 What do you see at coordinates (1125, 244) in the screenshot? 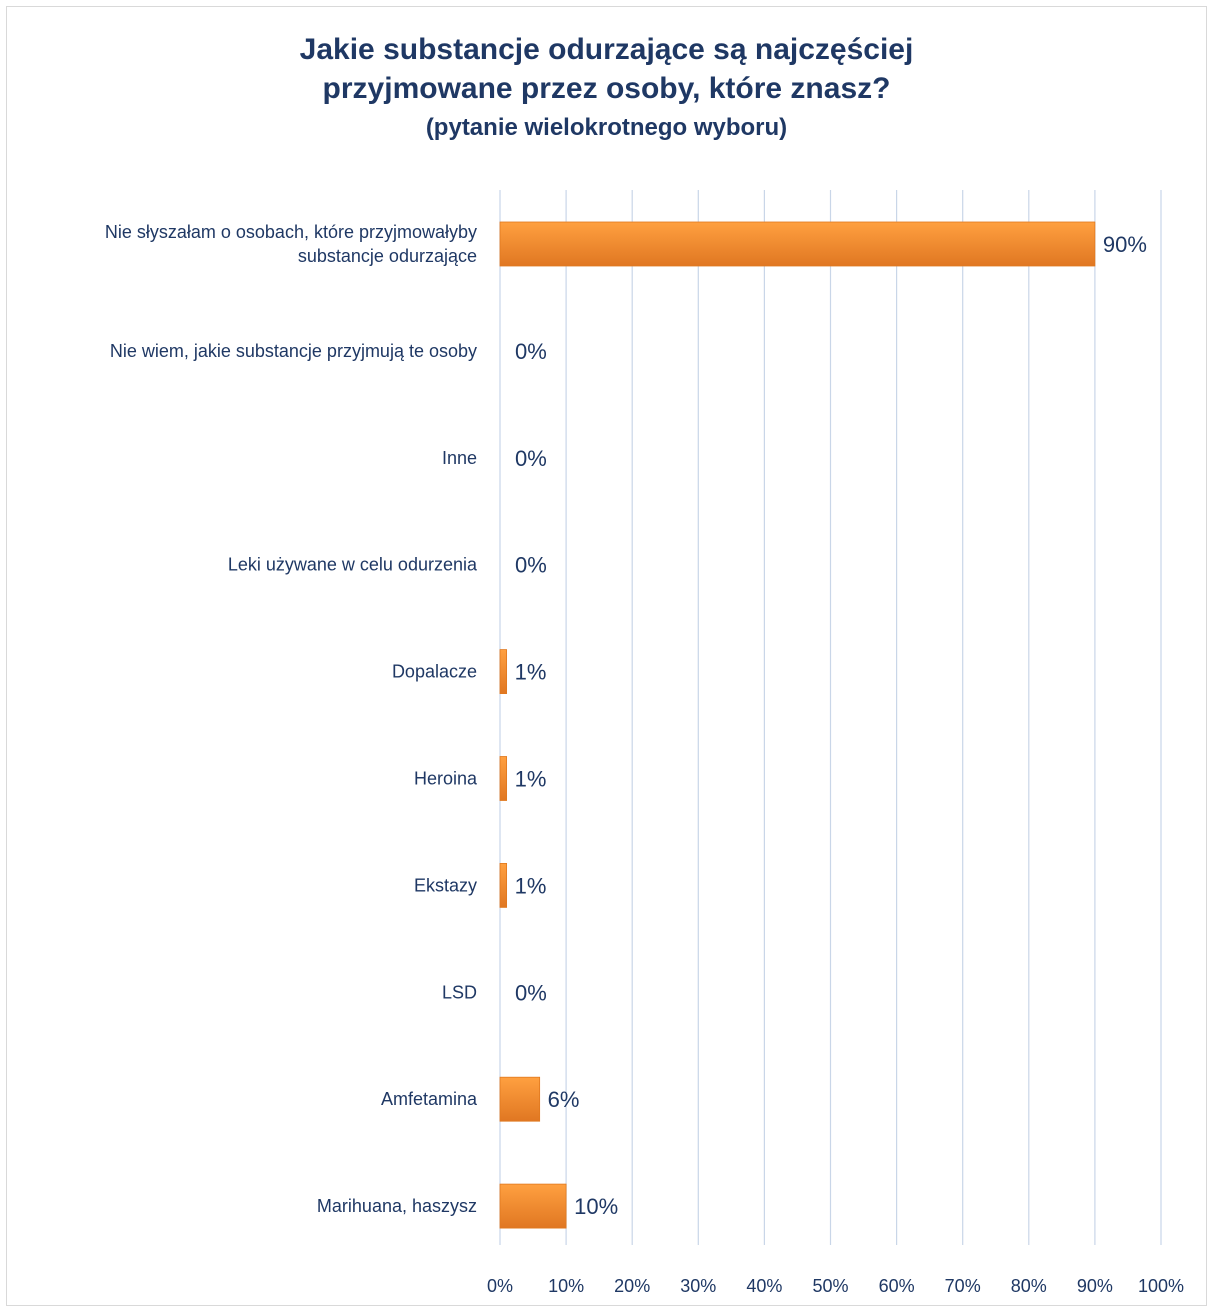
I see `value-label: 90%` at bounding box center [1125, 244].